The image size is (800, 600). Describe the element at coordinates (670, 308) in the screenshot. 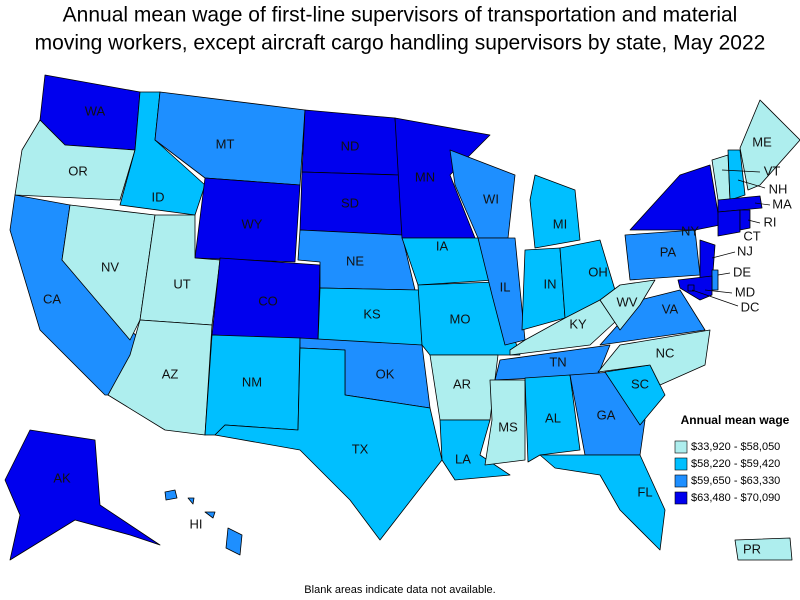

I see `state-label: VA` at that location.